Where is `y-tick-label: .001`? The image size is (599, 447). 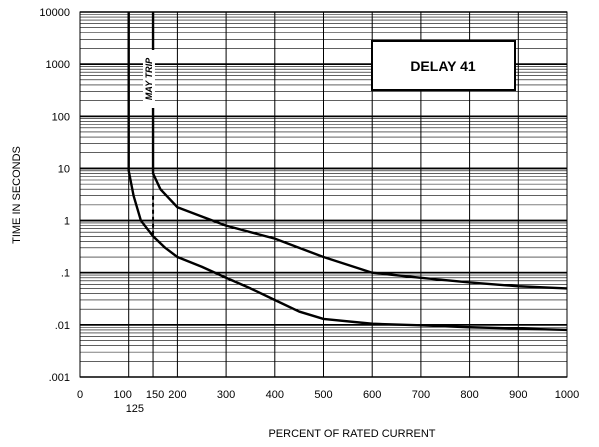 y-tick-label: .001 is located at coordinates (59, 378).